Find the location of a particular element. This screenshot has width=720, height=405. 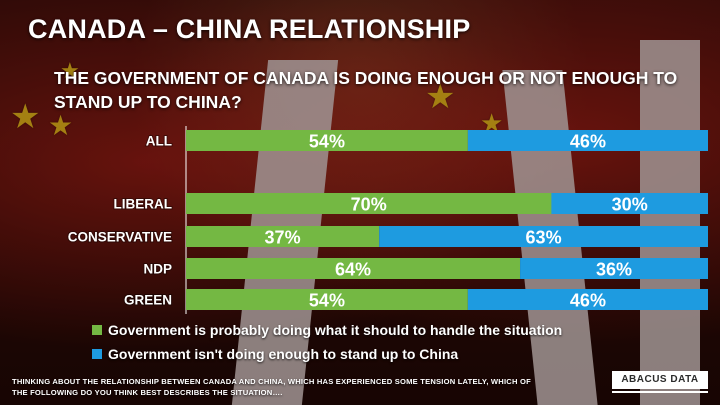

bar-segment-all-not-enough is located at coordinates (587, 140).